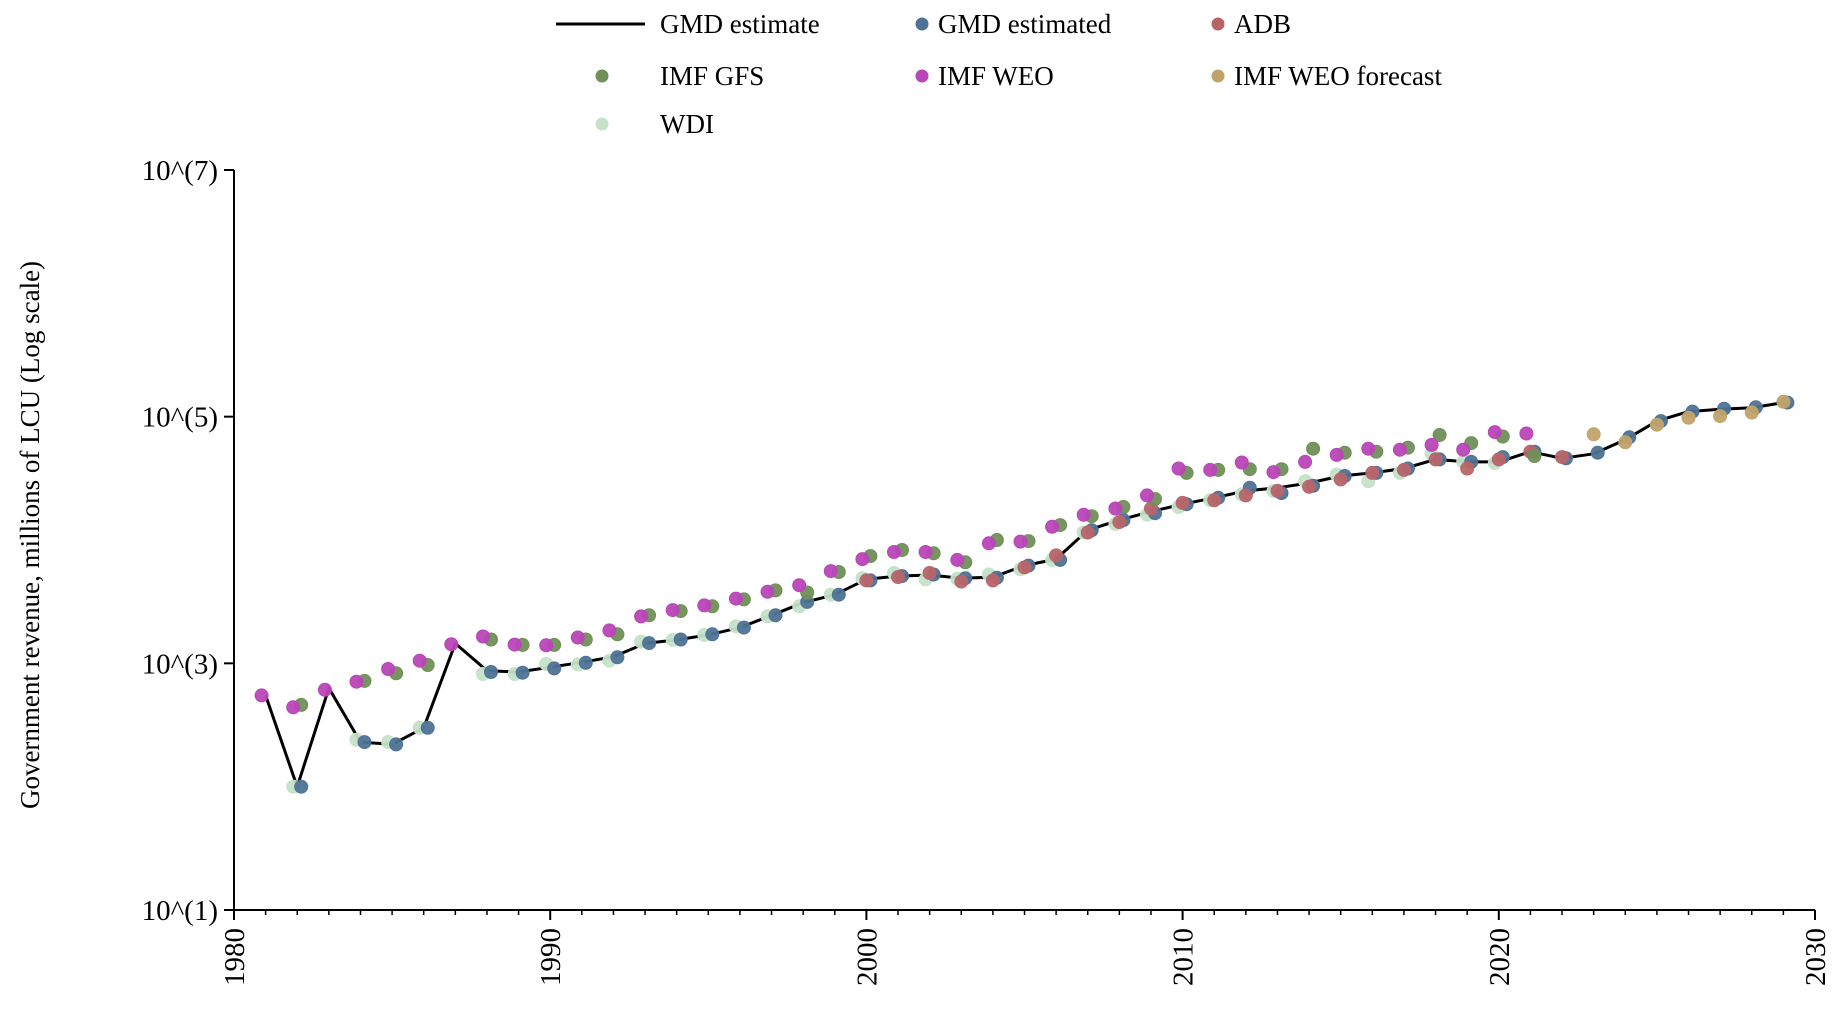  I want to click on legend-item-imf-weo: IMF WEO, so click(984, 76).